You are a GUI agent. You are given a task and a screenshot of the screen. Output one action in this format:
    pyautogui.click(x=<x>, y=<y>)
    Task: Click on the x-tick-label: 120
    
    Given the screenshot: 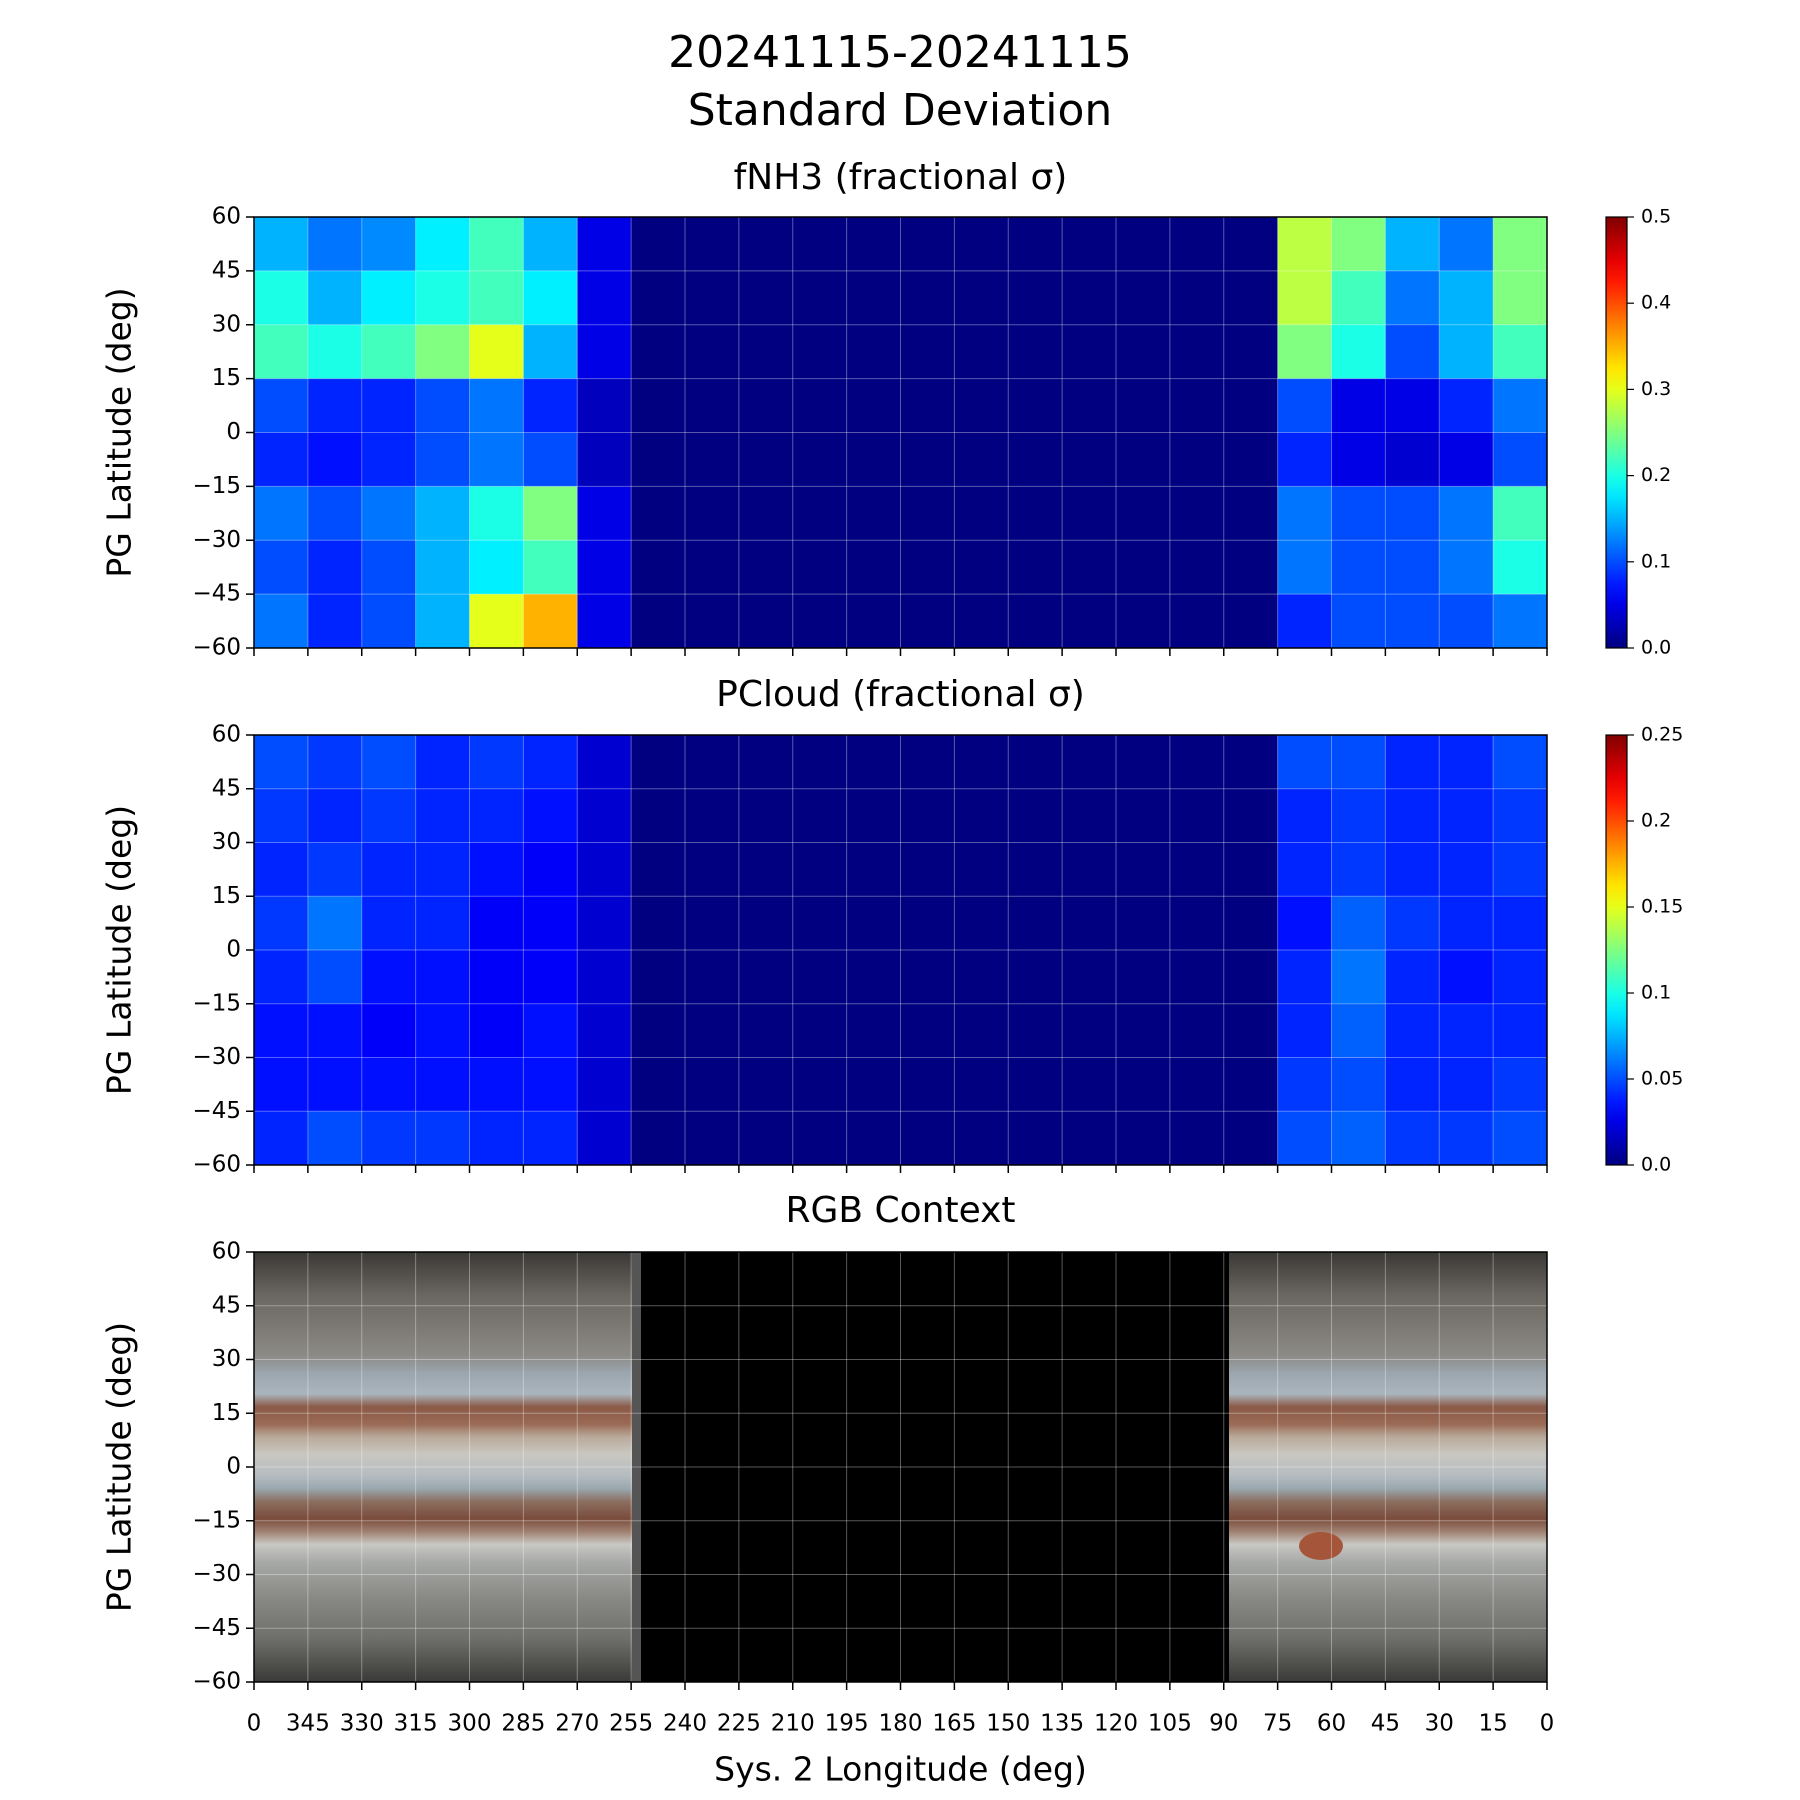 What is the action you would take?
    pyautogui.click(x=1116, y=1724)
    